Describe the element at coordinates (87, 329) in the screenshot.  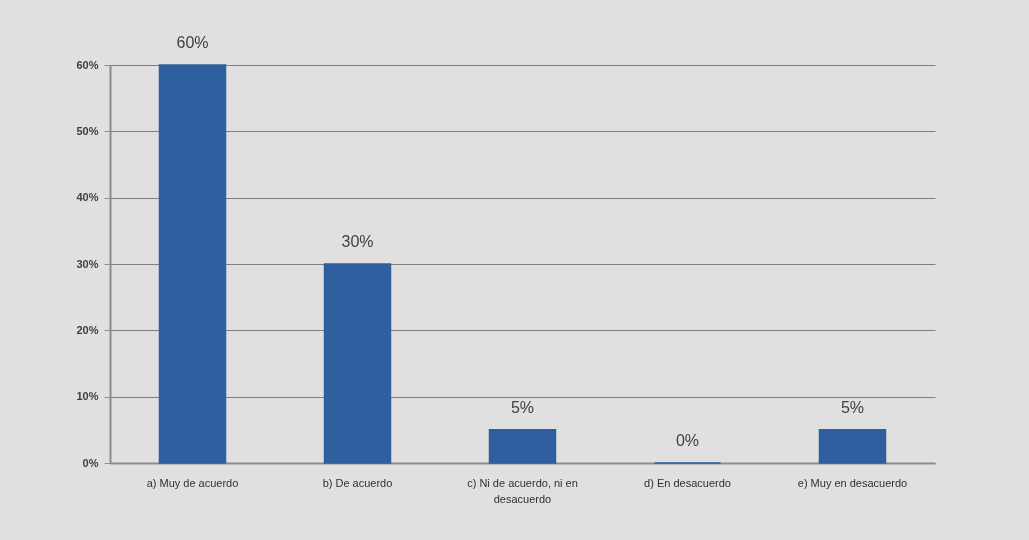
I see `y-tick-label: 20%` at that location.